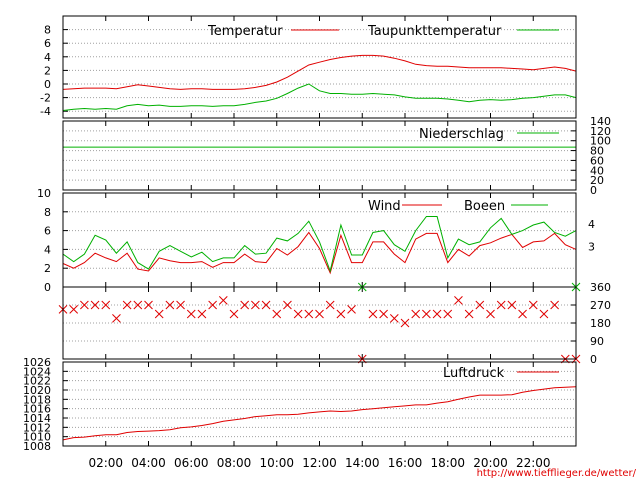  Describe the element at coordinates (447, 463) in the screenshot. I see `x-tick-label-8: 18:00` at that location.